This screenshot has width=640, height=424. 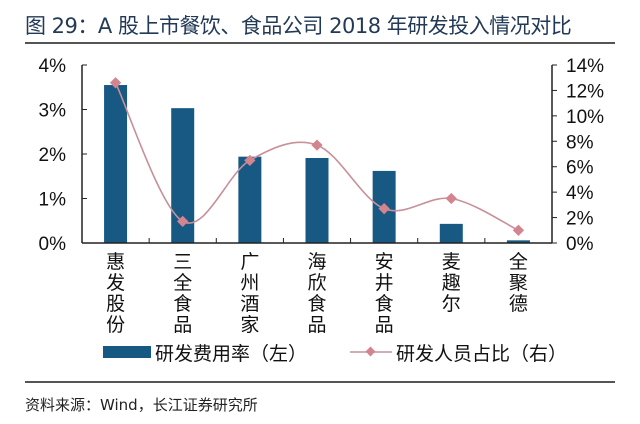 I want to click on category-char: 发, so click(x=115, y=283).